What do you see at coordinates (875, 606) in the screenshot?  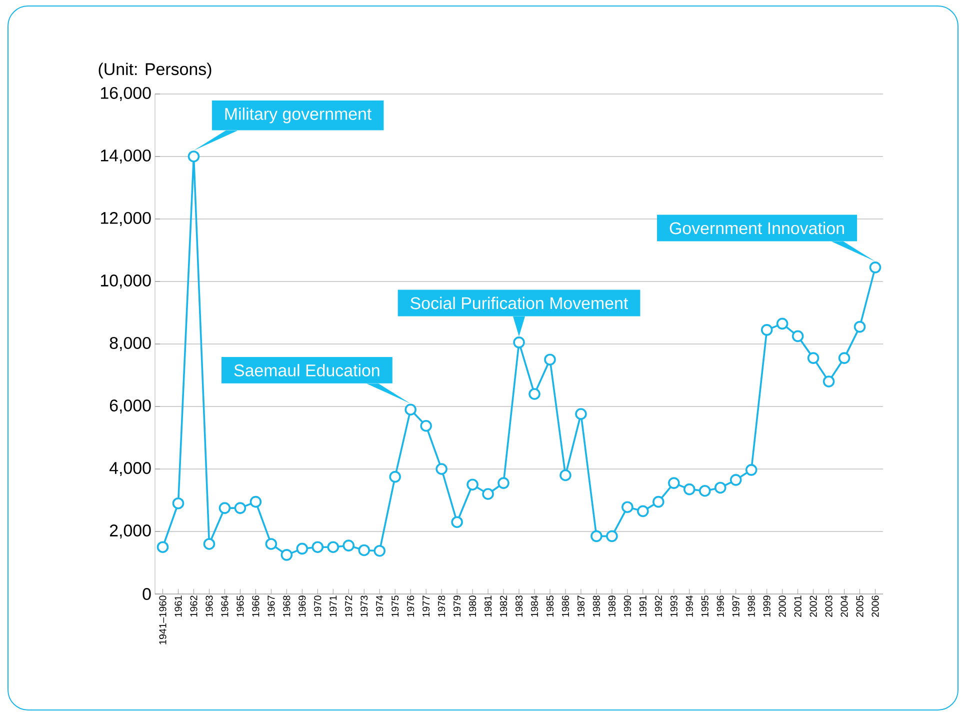 I see `x-tick-label: 2006` at bounding box center [875, 606].